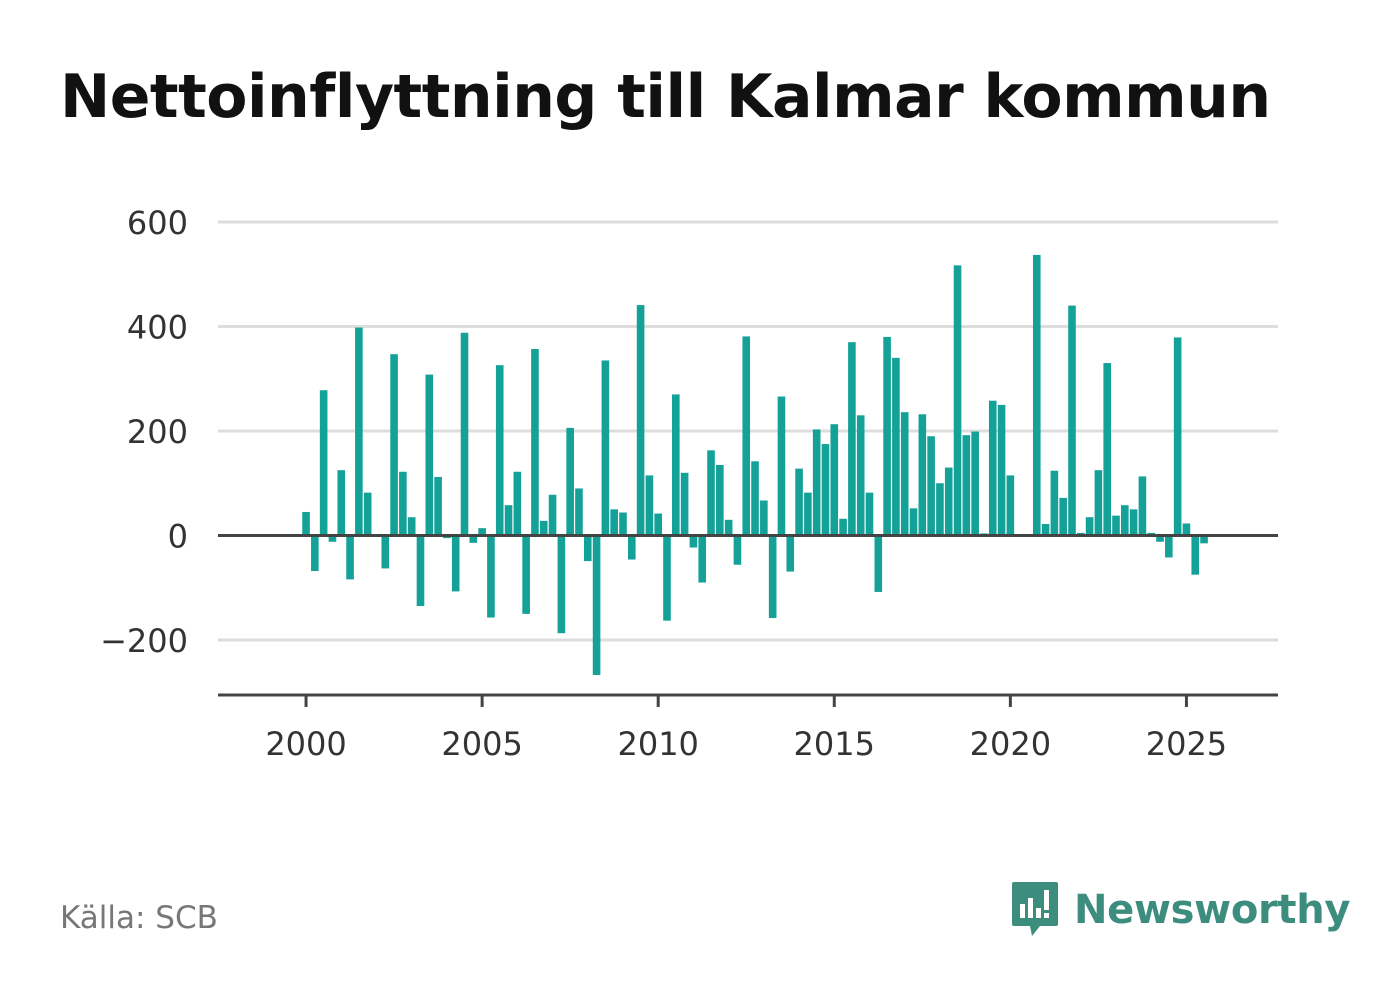 The height and width of the screenshot is (999, 1382). I want to click on x-tick-label: 2020, so click(1010, 744).